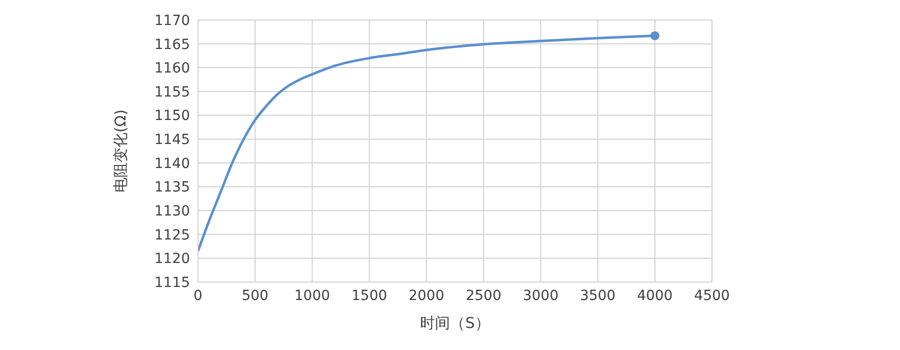 The height and width of the screenshot is (350, 900). I want to click on x-tick-label: 2000, so click(426, 296).